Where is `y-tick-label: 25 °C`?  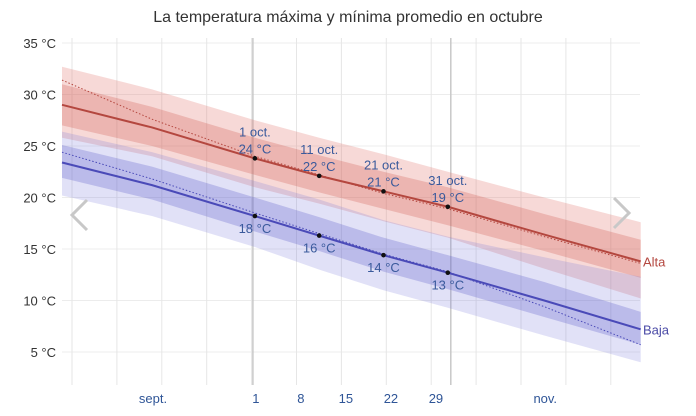 y-tick-label: 25 °C is located at coordinates (39, 146).